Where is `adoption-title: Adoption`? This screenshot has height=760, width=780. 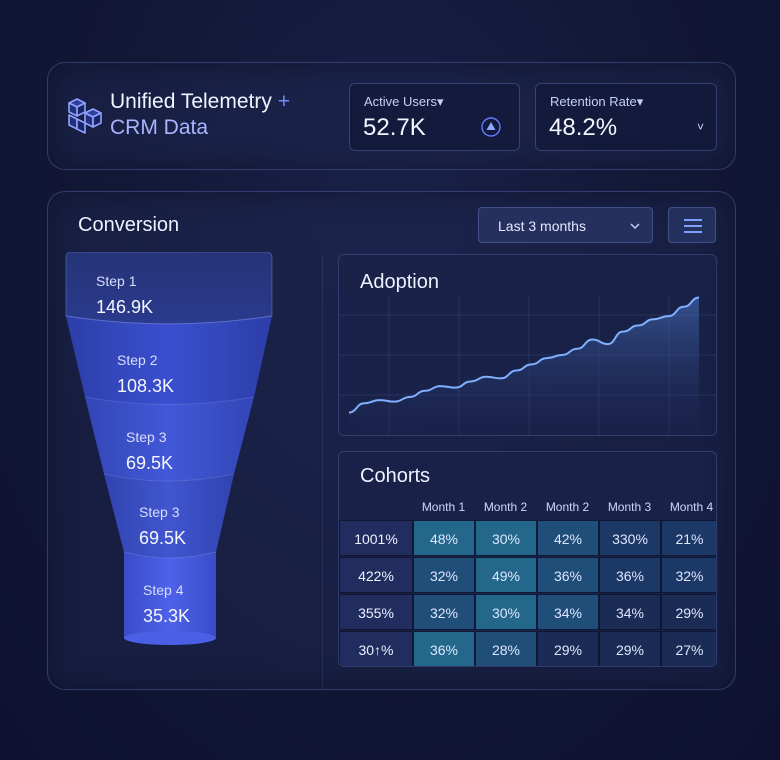 adoption-title: Adoption is located at coordinates (399, 282).